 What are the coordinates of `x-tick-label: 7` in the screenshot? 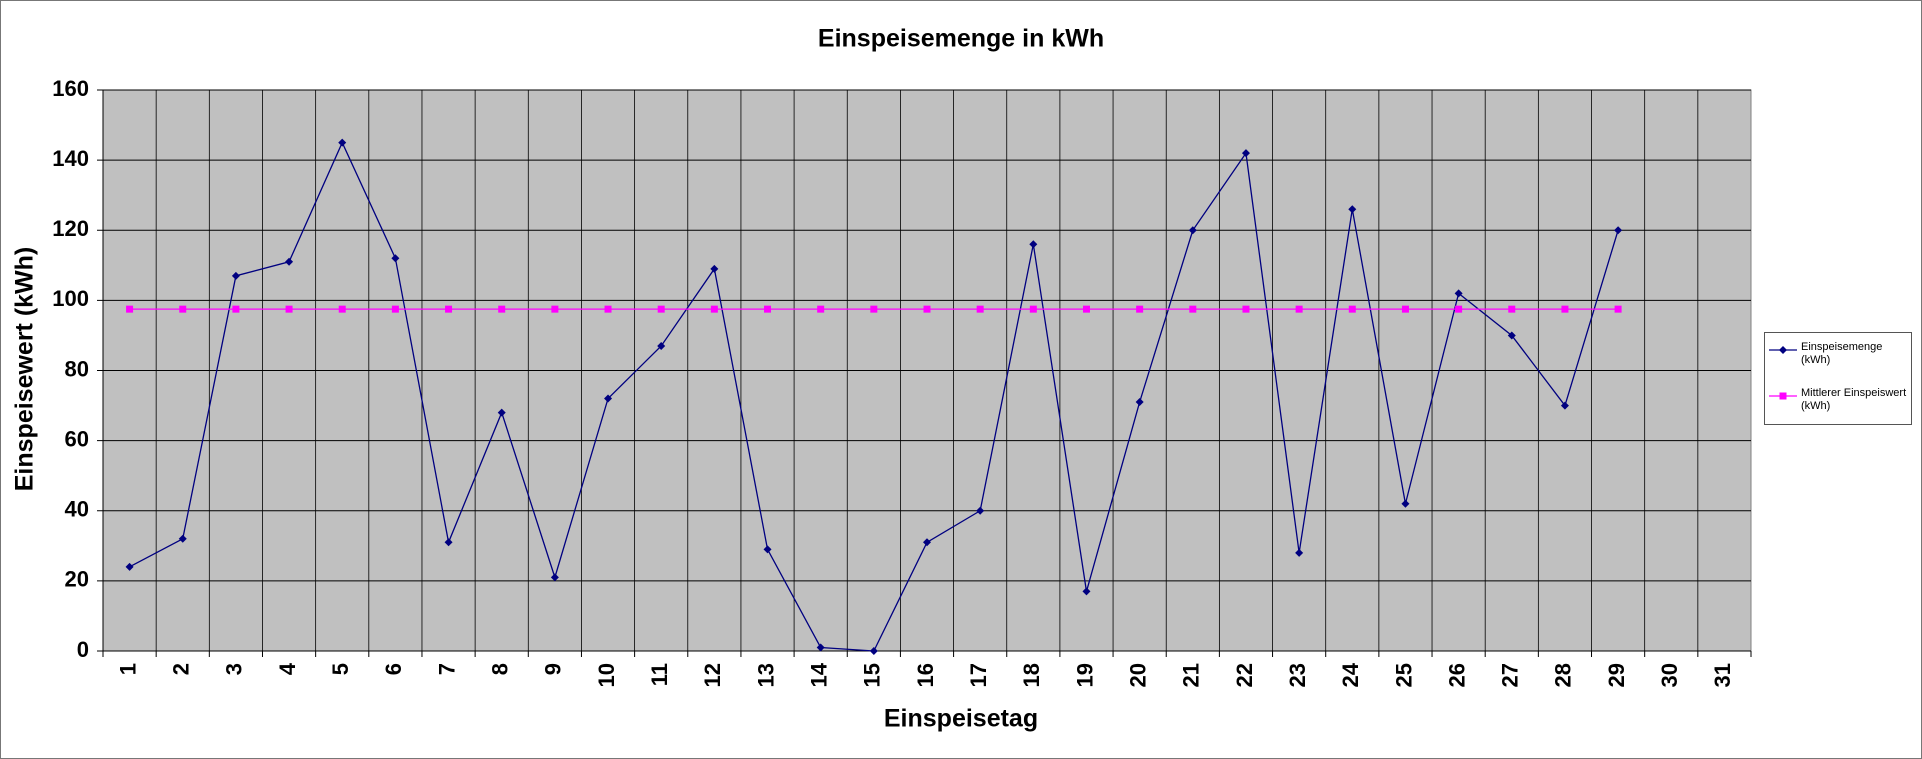 It's located at (446, 669).